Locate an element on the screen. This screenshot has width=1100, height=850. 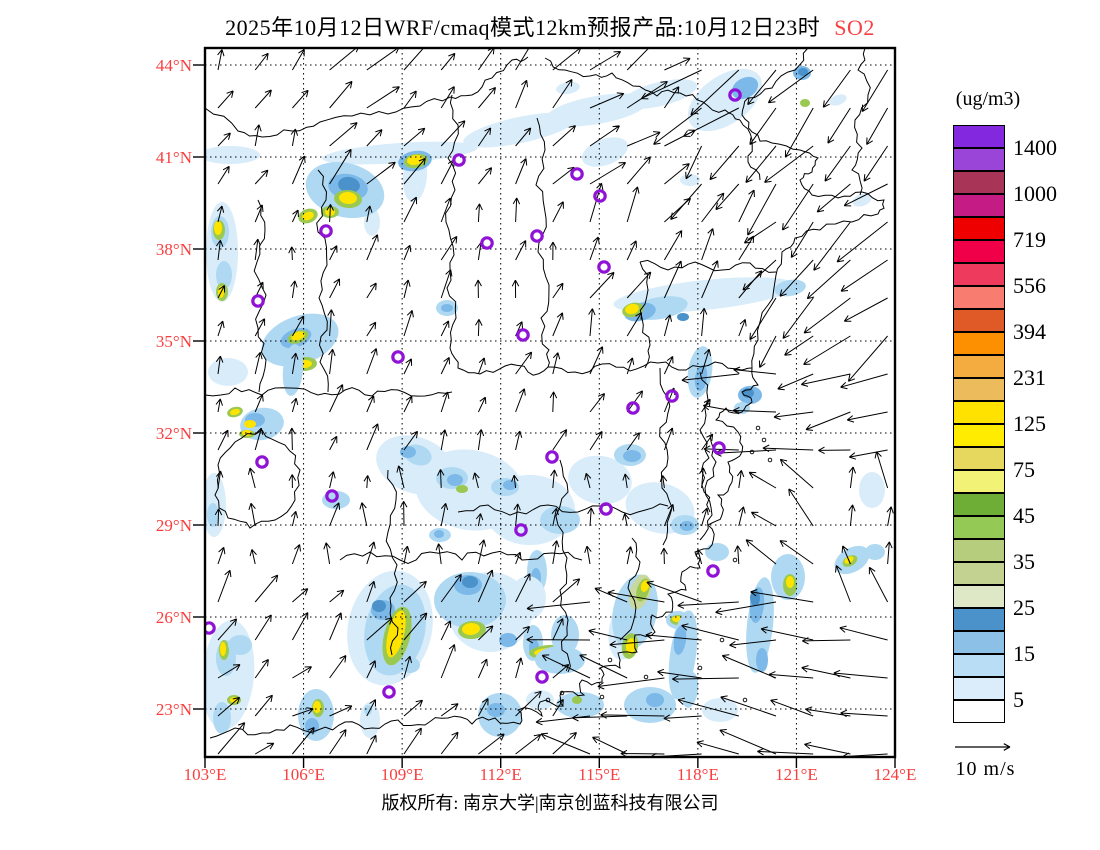
legend-value-label: 1400 is located at coordinates (1035, 147).